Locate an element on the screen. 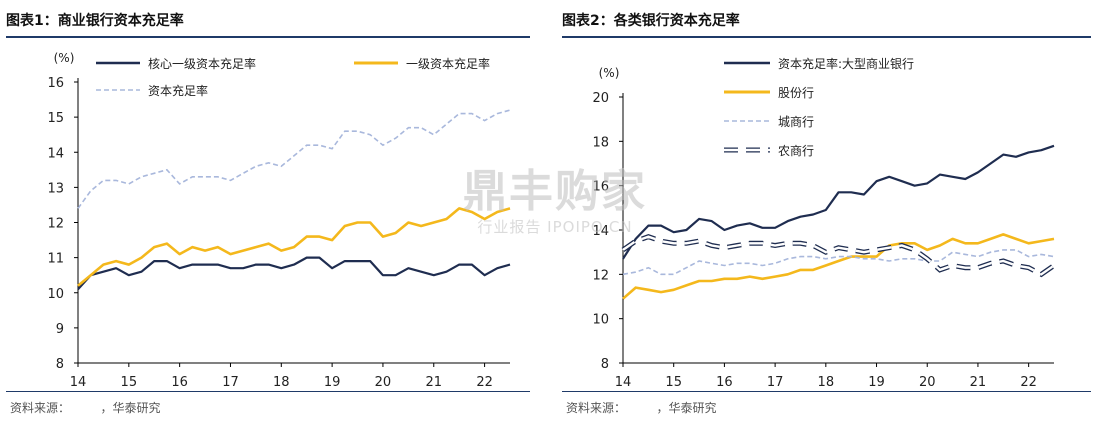  legend-label: 资本充足率:大型商业银行 is located at coordinates (846, 63).